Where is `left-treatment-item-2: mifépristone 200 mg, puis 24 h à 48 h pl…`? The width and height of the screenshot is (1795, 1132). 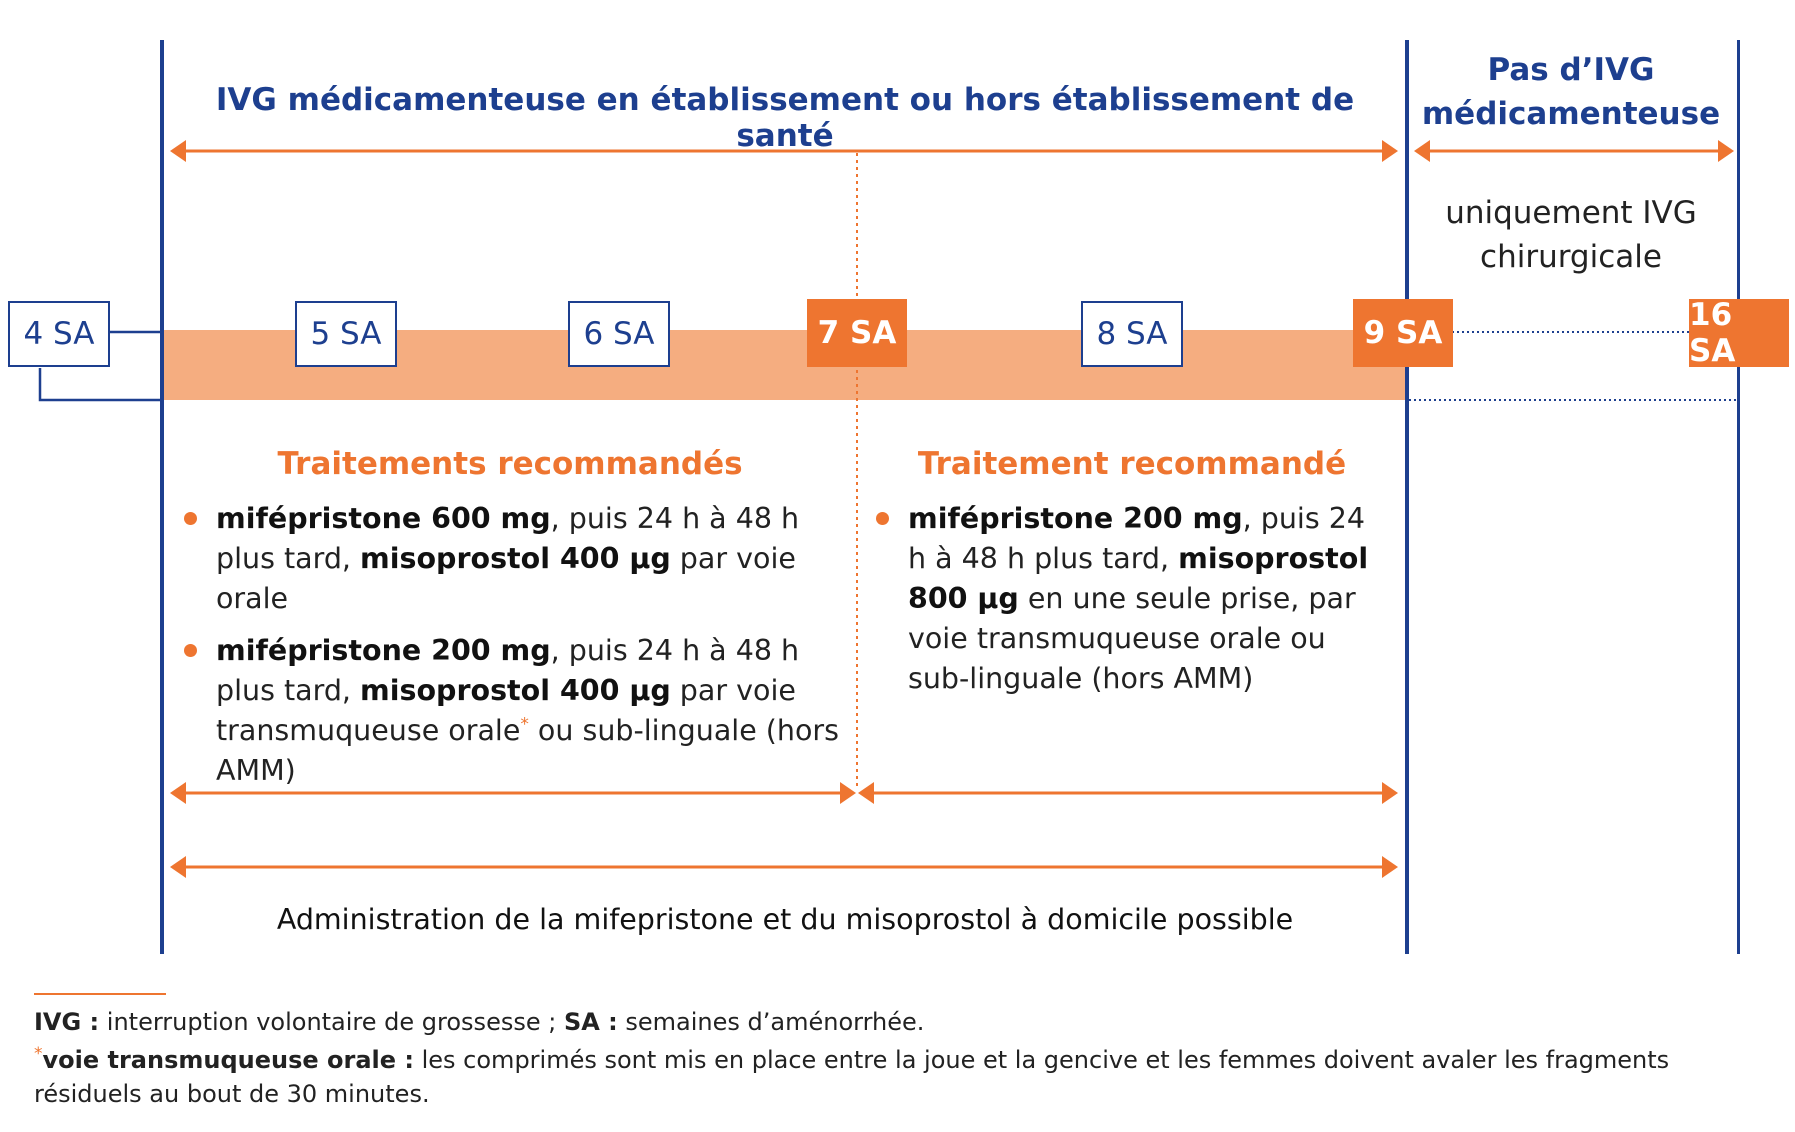 left-treatment-item-2: mifépristone 200 mg, puis 24 h à 48 h pl… is located at coordinates (514, 711).